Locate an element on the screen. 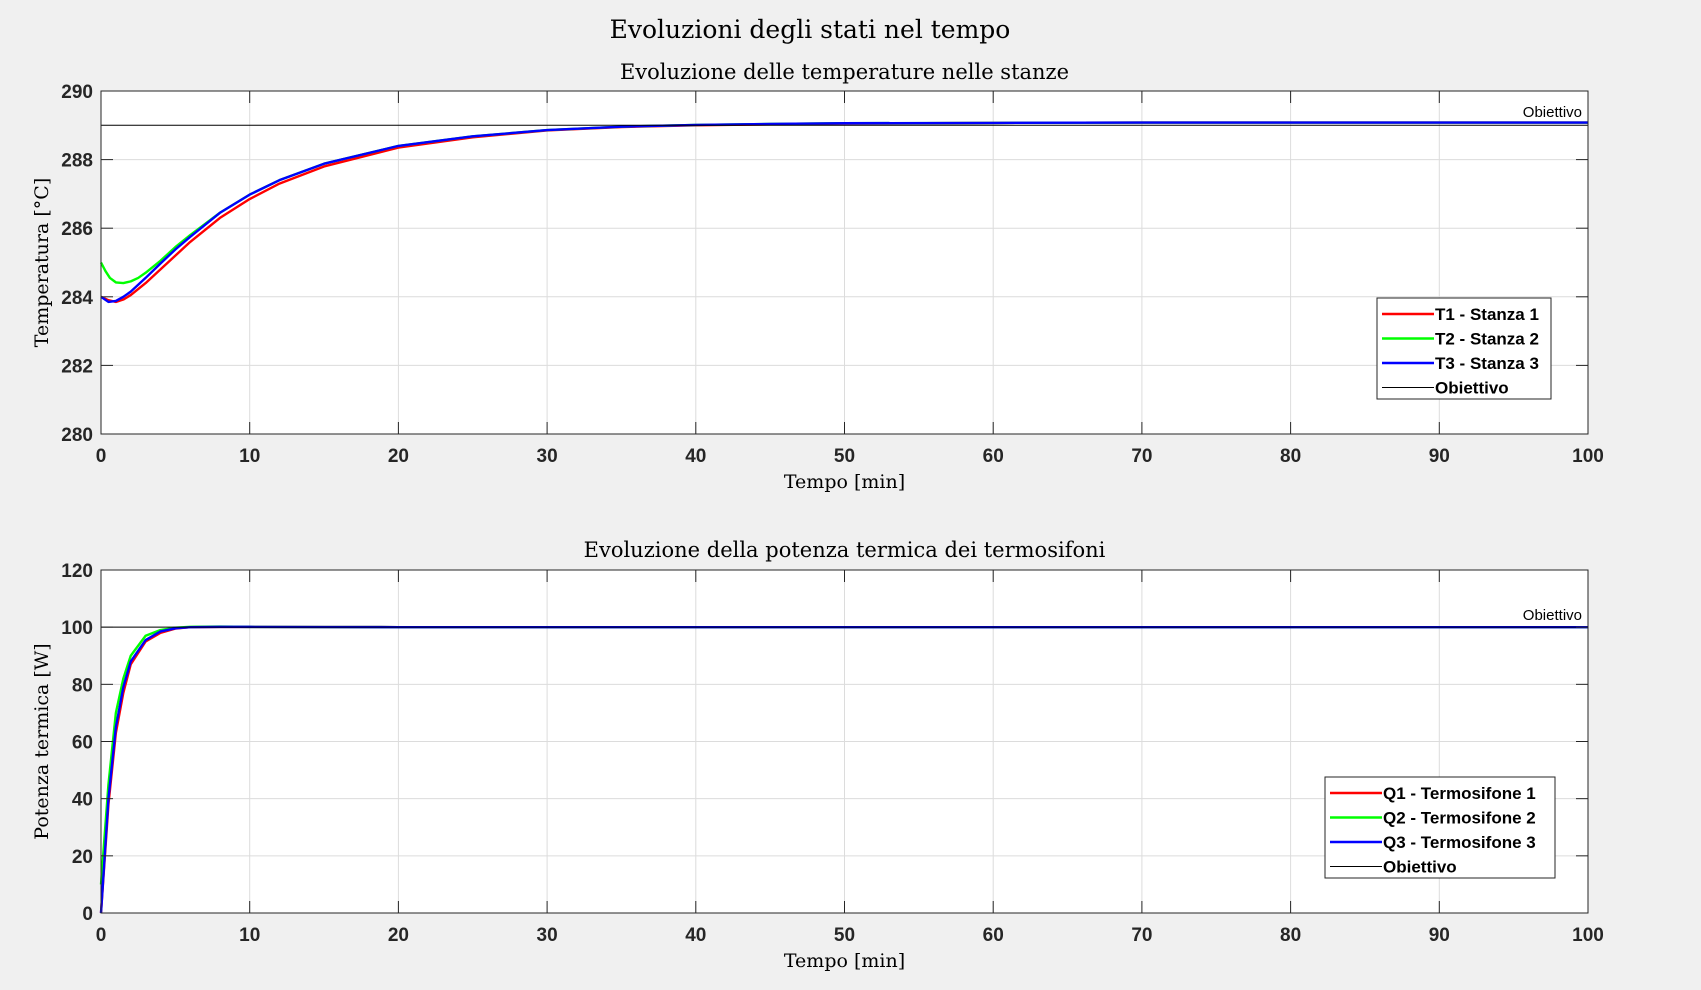 The height and width of the screenshot is (990, 1701). temperature-y-axis-label: Temperatura [°C] is located at coordinates (42, 262).